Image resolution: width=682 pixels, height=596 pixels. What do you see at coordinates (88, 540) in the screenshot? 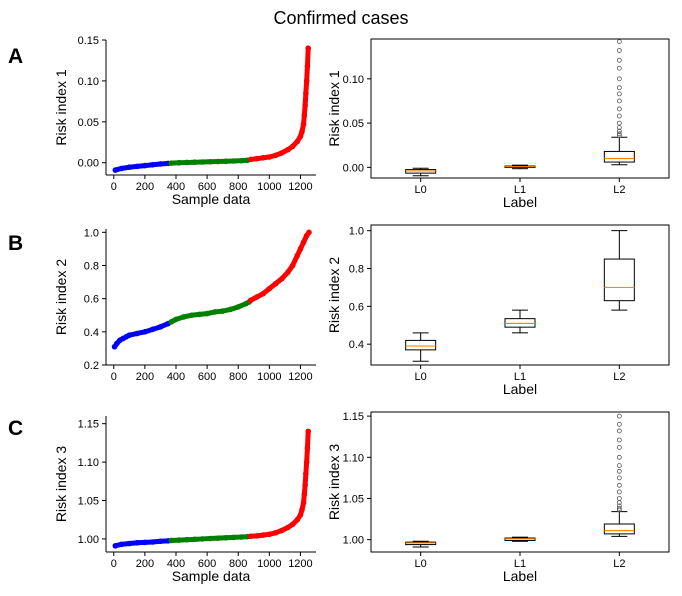
I see `y-tick-label: 1.00` at bounding box center [88, 540].